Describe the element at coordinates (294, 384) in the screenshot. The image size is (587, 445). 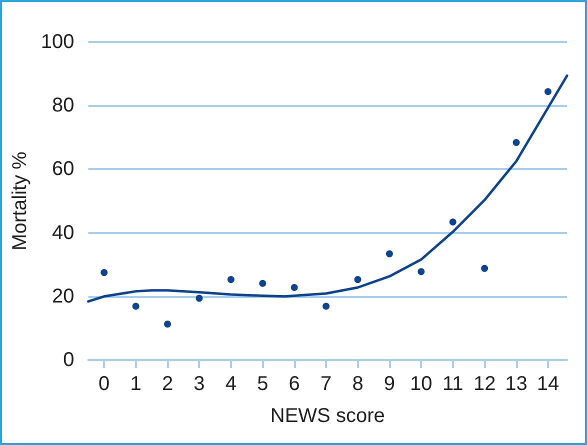
I see `x-tick-label: 6` at that location.